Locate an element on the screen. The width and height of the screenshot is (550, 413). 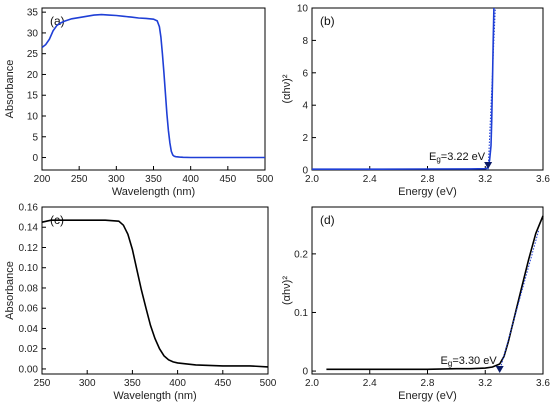
y-tick-label: 4 is located at coordinates (305, 106).